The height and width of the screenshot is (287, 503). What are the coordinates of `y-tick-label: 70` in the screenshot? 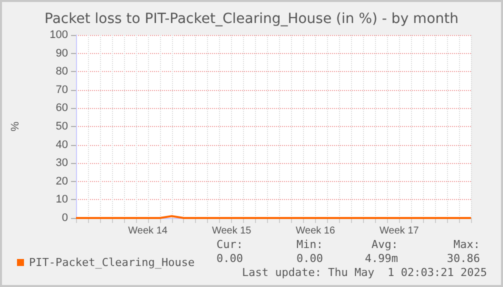 It's located at (62, 90).